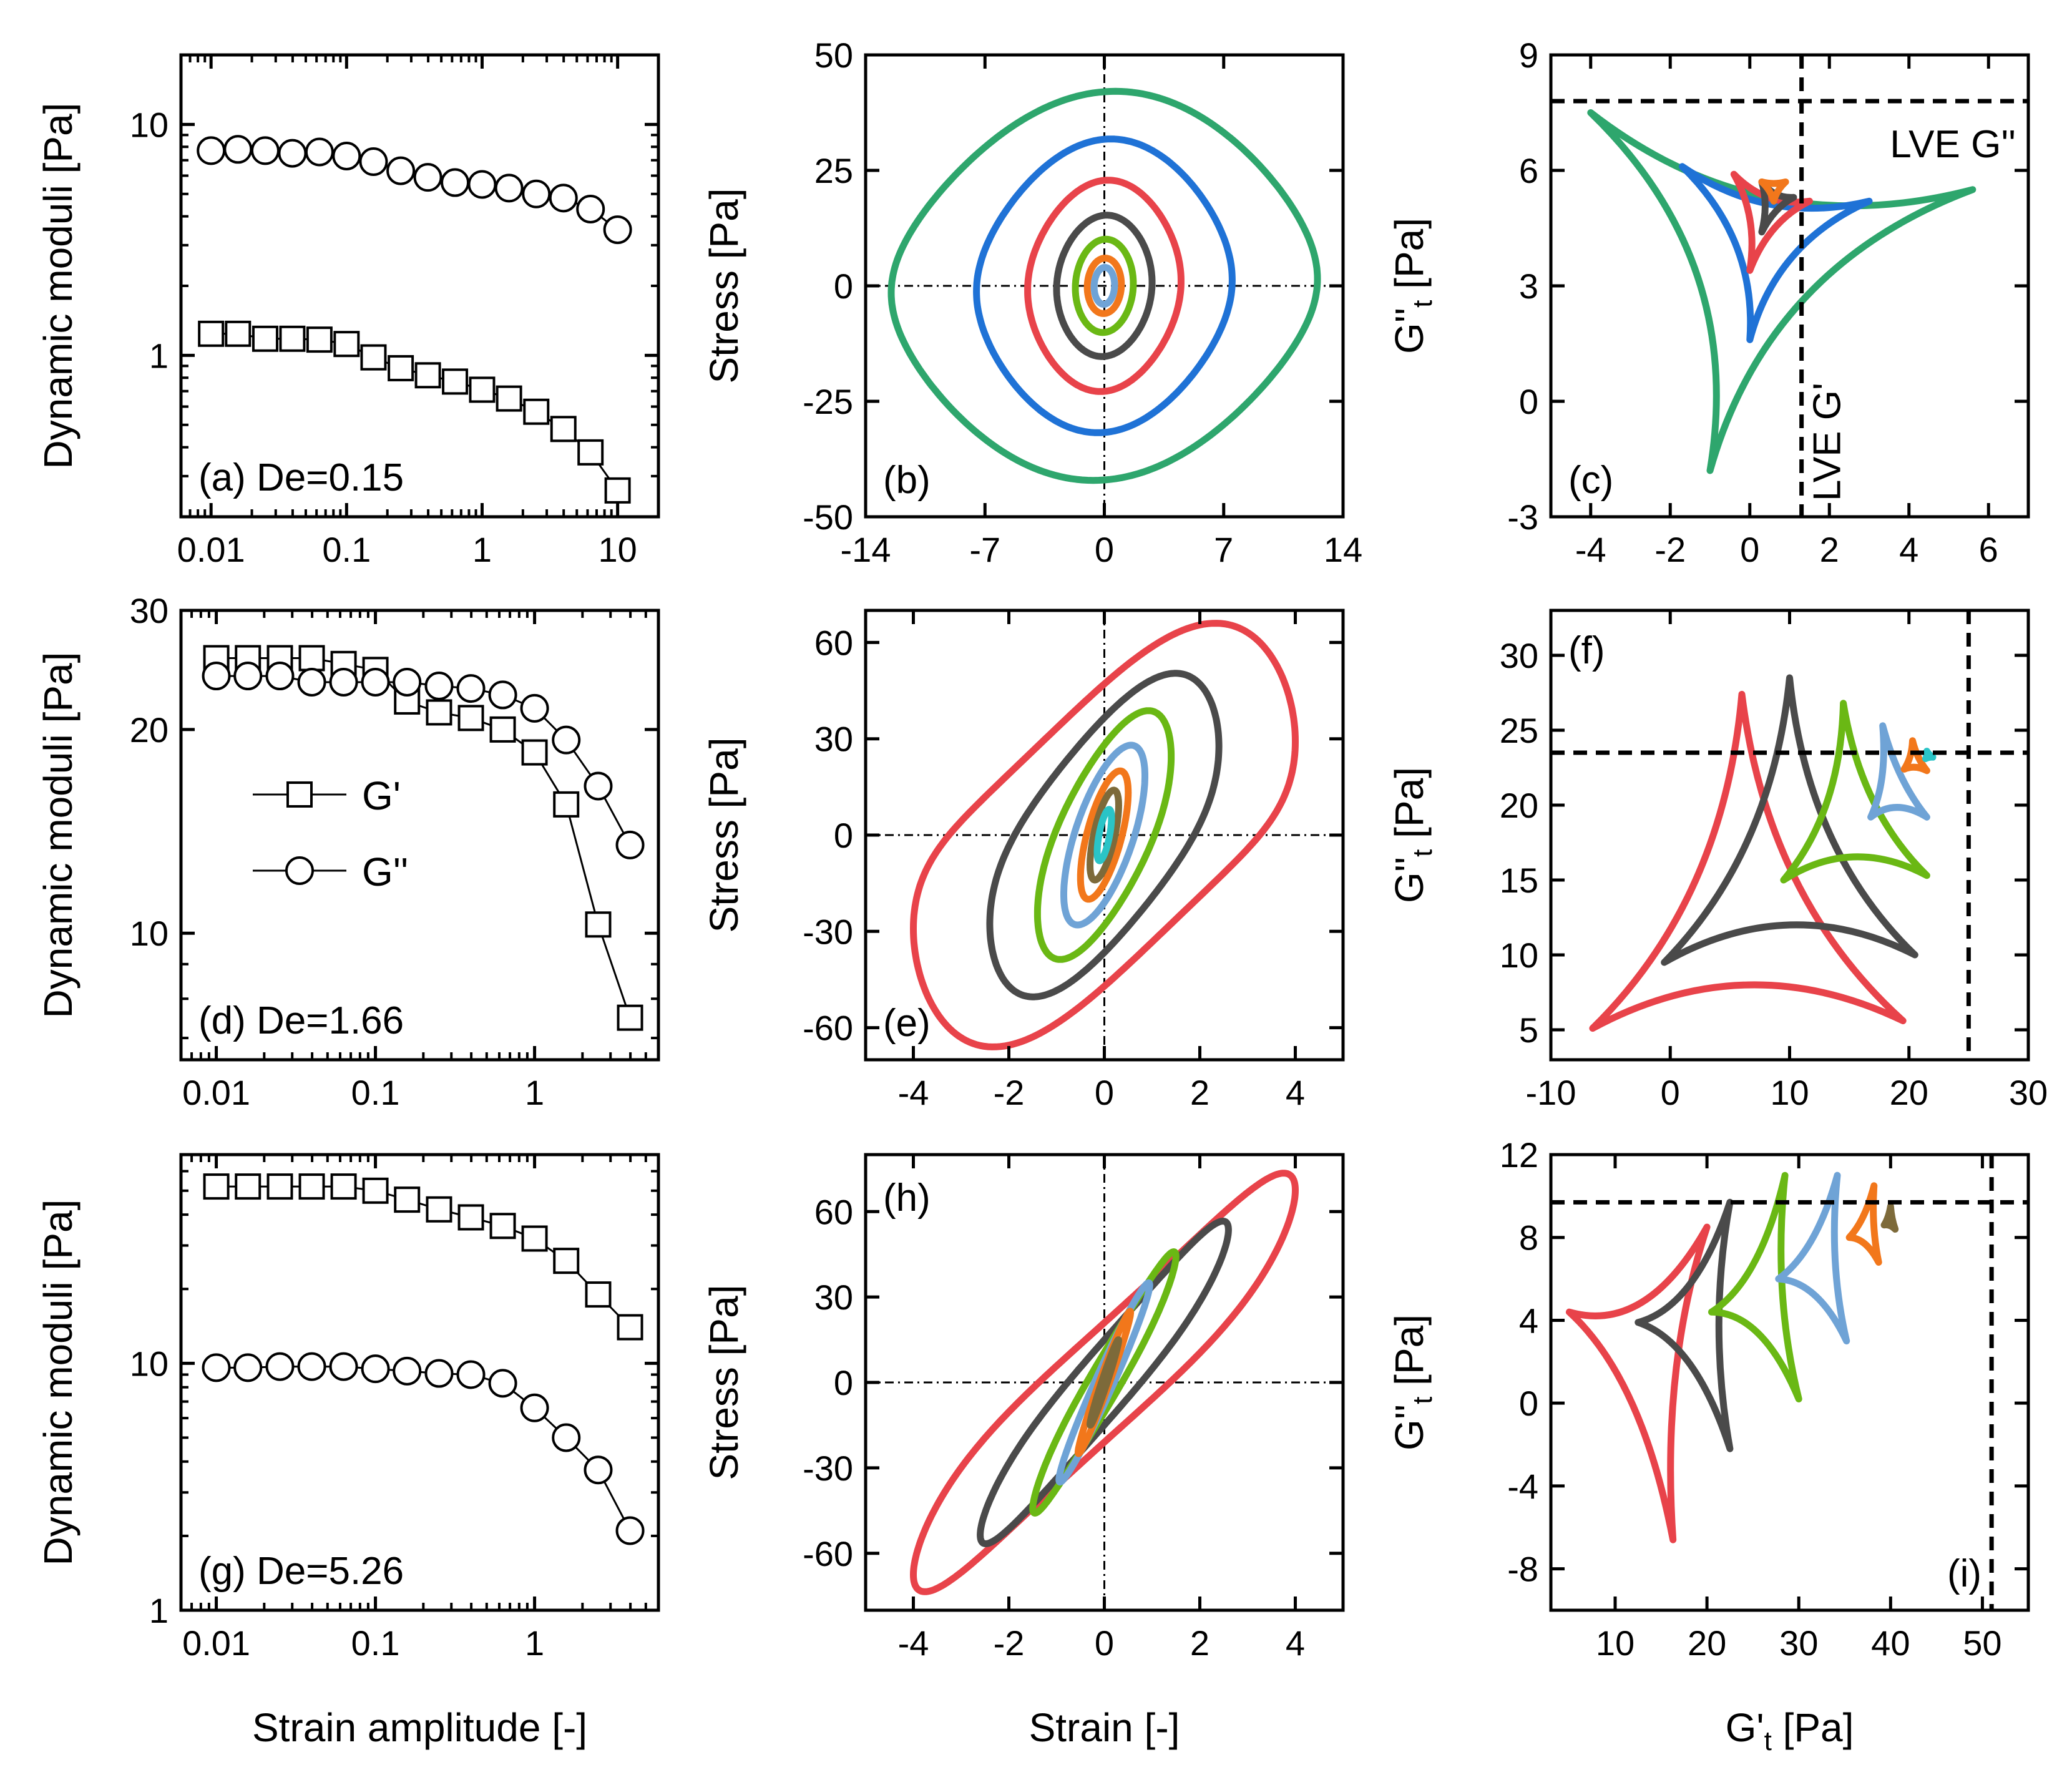  Describe the element at coordinates (1790, 1730) in the screenshot. I see `x-axis-label: G't [Pa]` at that location.